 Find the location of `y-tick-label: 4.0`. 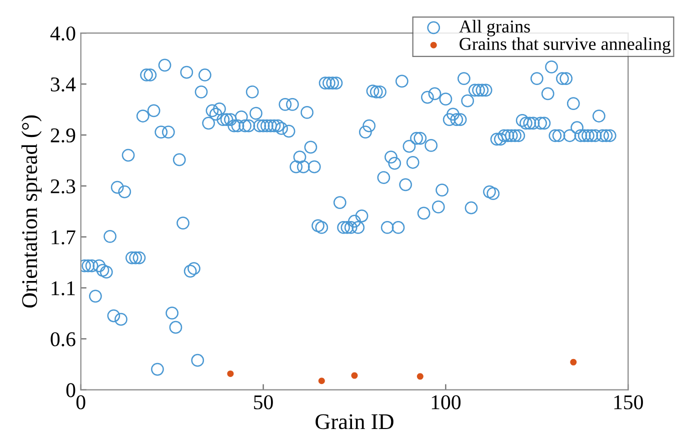

y-tick-label: 4.0 is located at coordinates (63, 33).